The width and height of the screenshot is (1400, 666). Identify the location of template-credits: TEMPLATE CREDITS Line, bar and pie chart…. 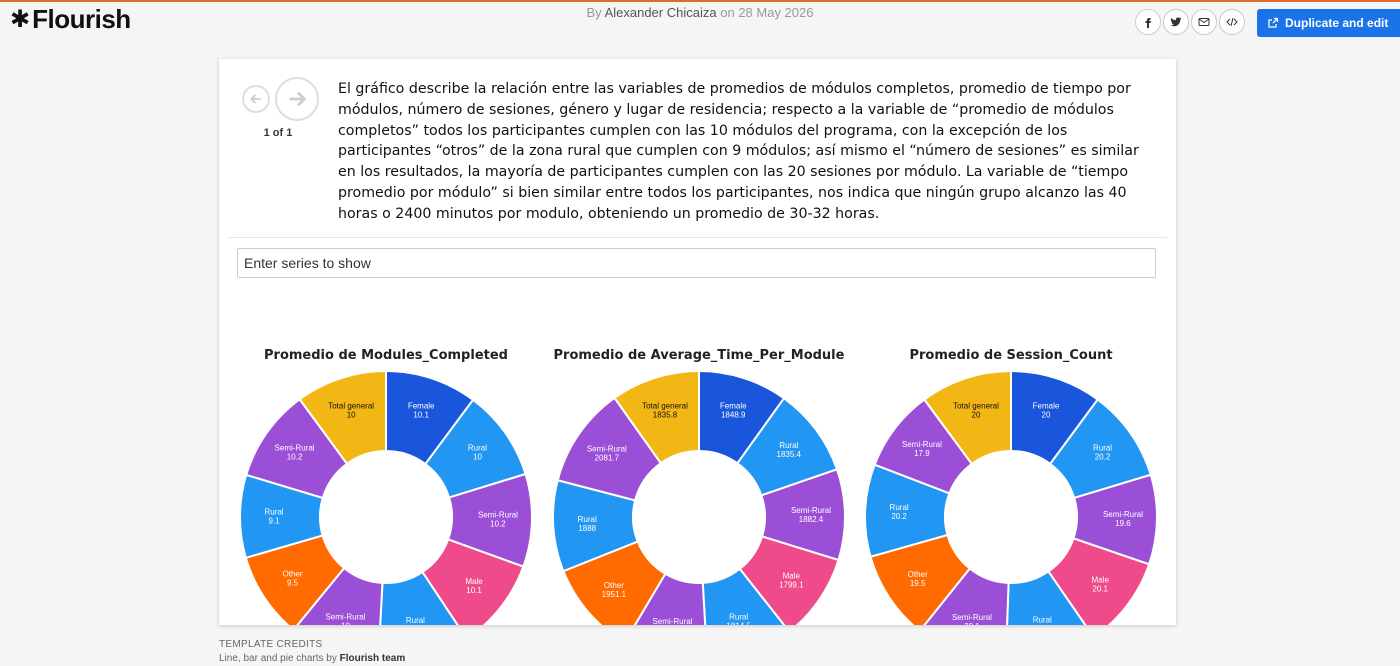
(312, 652).